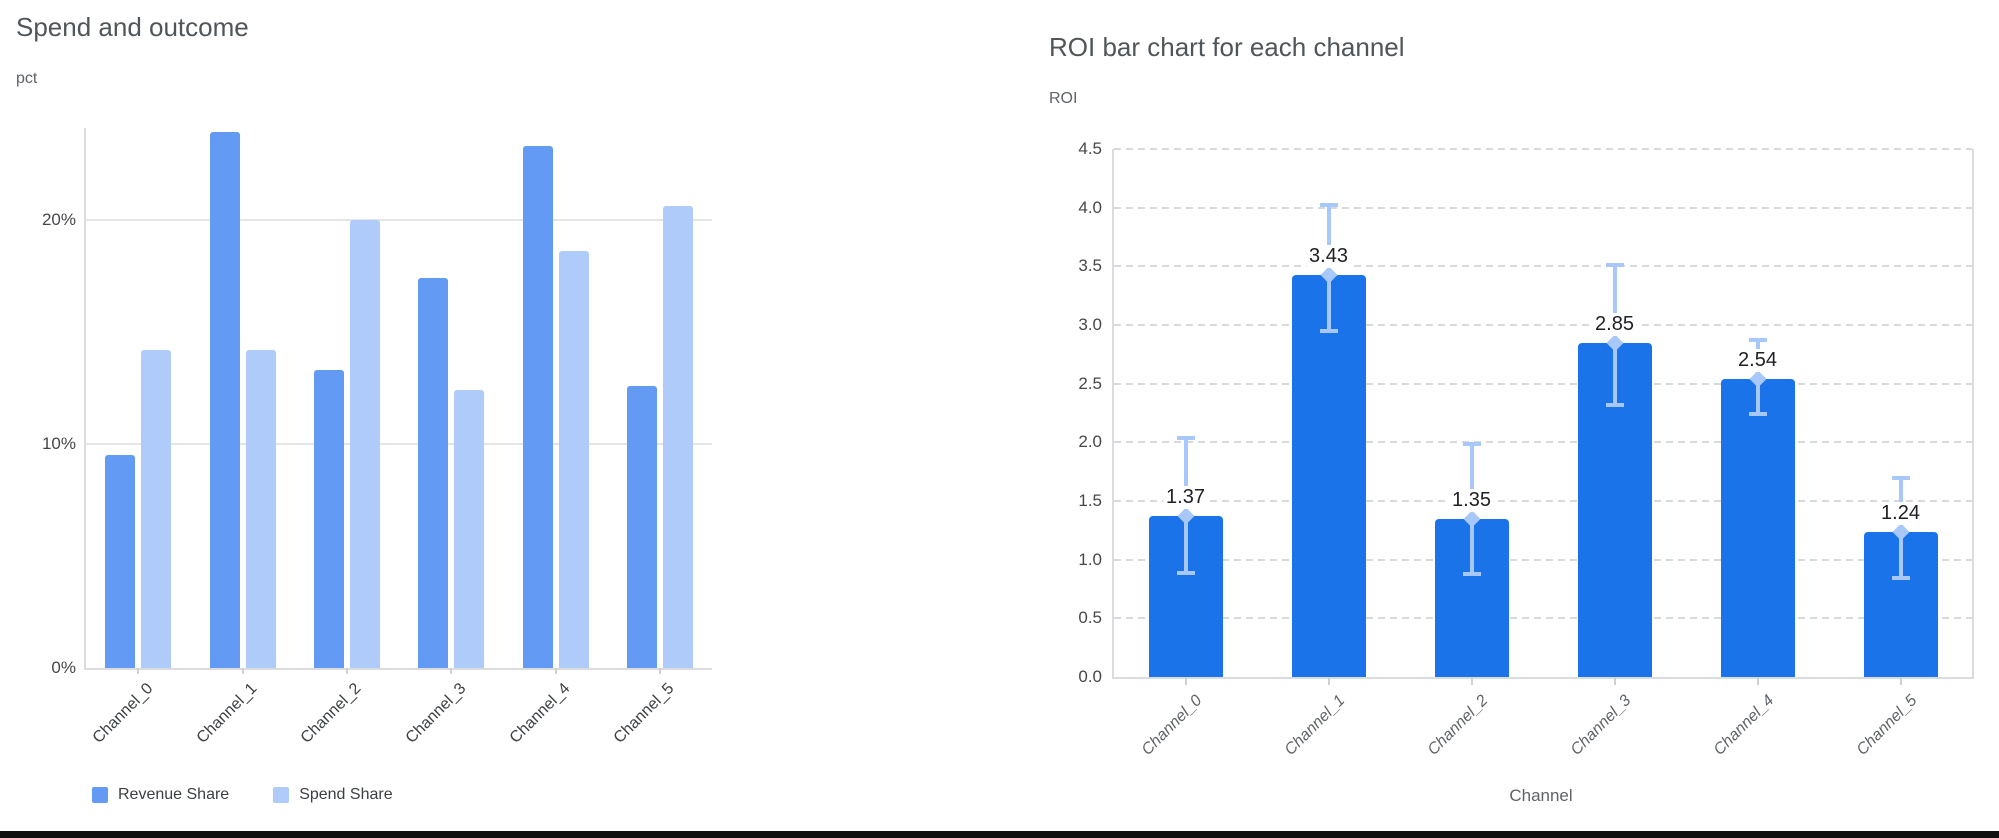 Image resolution: width=1999 pixels, height=838 pixels. I want to click on y-tick-label: 1.0, so click(1090, 559).